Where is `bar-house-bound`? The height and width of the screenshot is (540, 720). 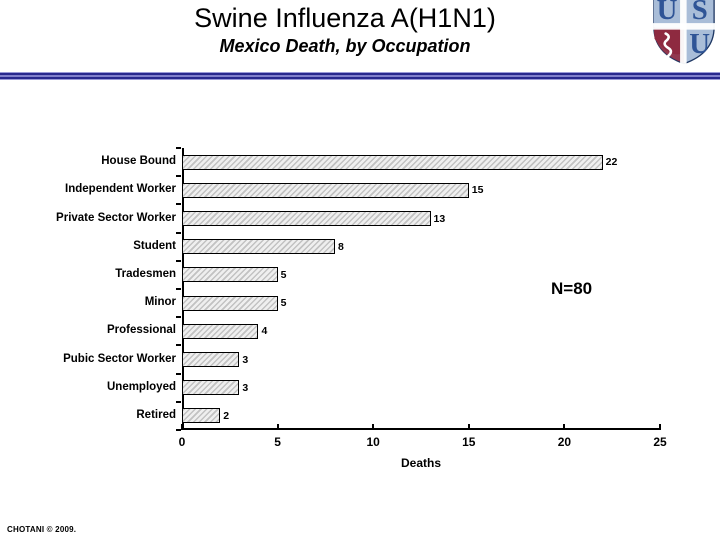 bar-house-bound is located at coordinates (392, 162).